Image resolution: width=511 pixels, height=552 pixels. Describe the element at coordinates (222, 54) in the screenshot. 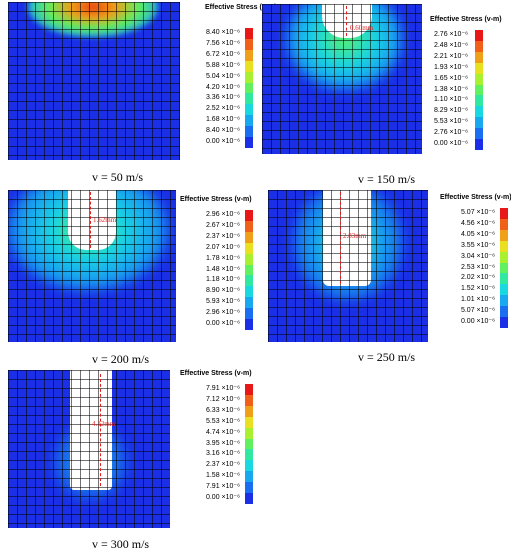

I see `legend-tick-label: 6.72 ×10⁻⁶` at that location.